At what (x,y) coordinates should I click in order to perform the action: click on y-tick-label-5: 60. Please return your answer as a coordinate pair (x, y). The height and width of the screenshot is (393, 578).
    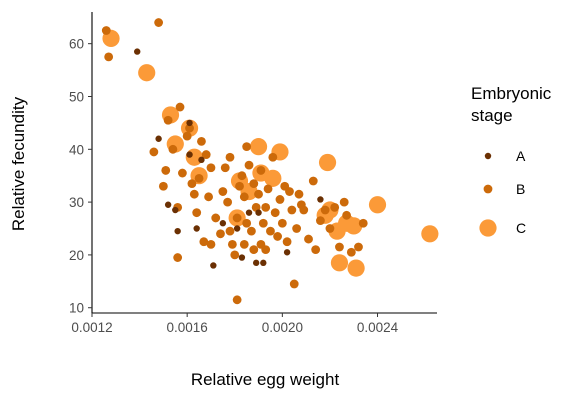
    Looking at the image, I should click on (76, 44).